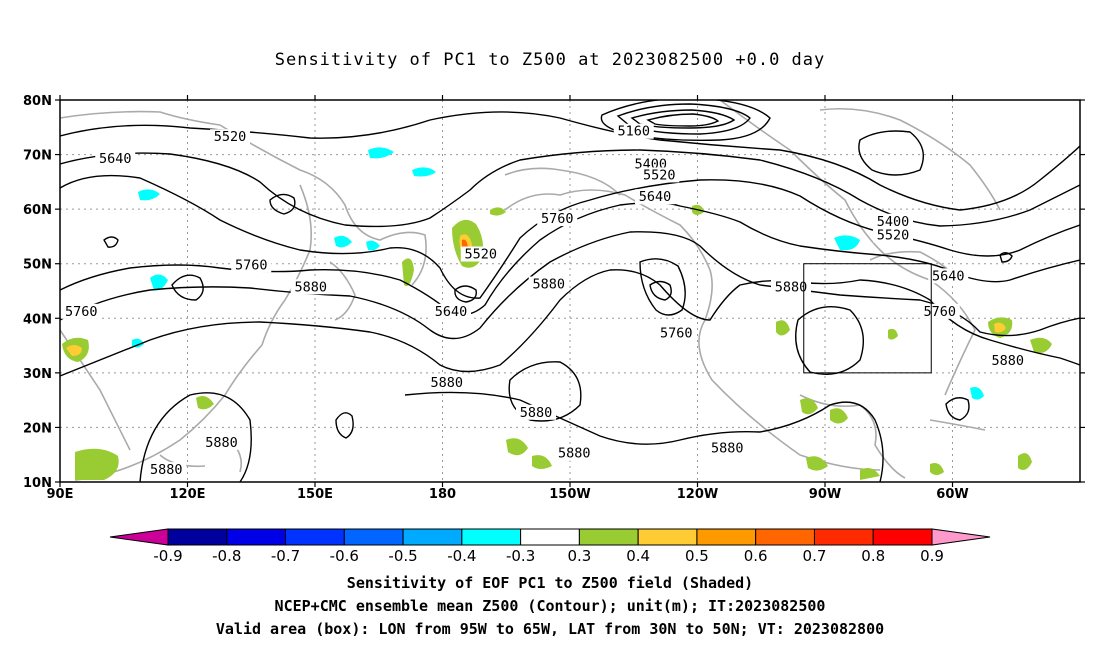 This screenshot has width=1100, height=650. Describe the element at coordinates (37, 428) in the screenshot. I see `lat-tick-label: 20N` at that location.